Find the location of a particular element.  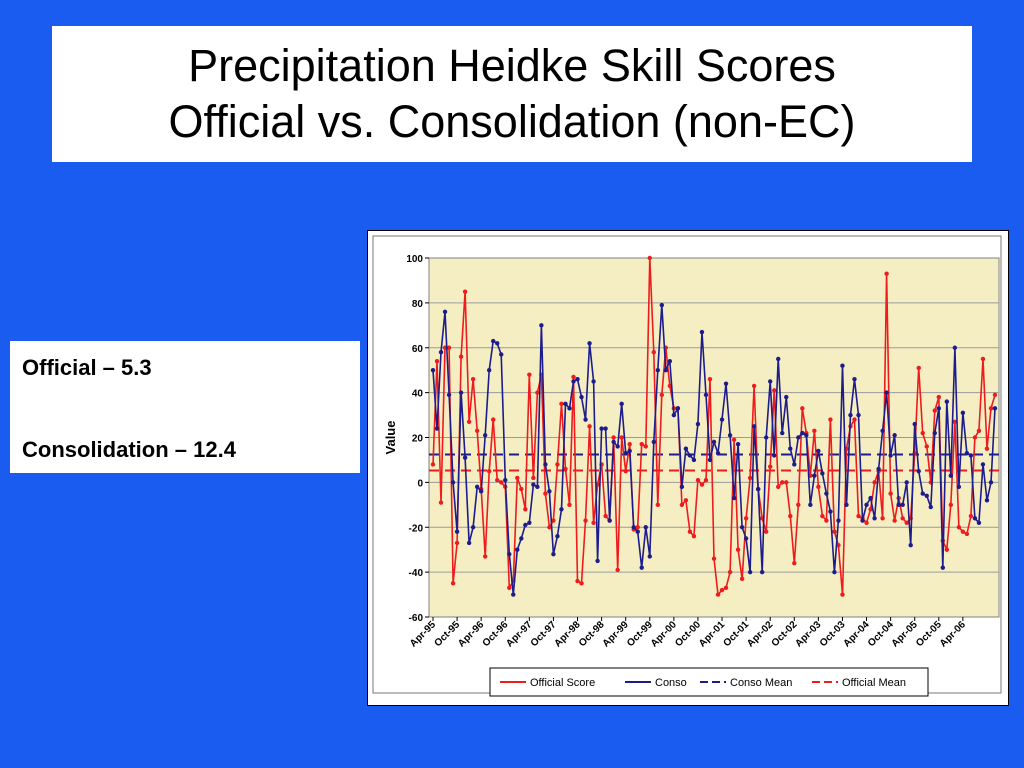

y-tick-label: 100 is located at coordinates (414, 259).